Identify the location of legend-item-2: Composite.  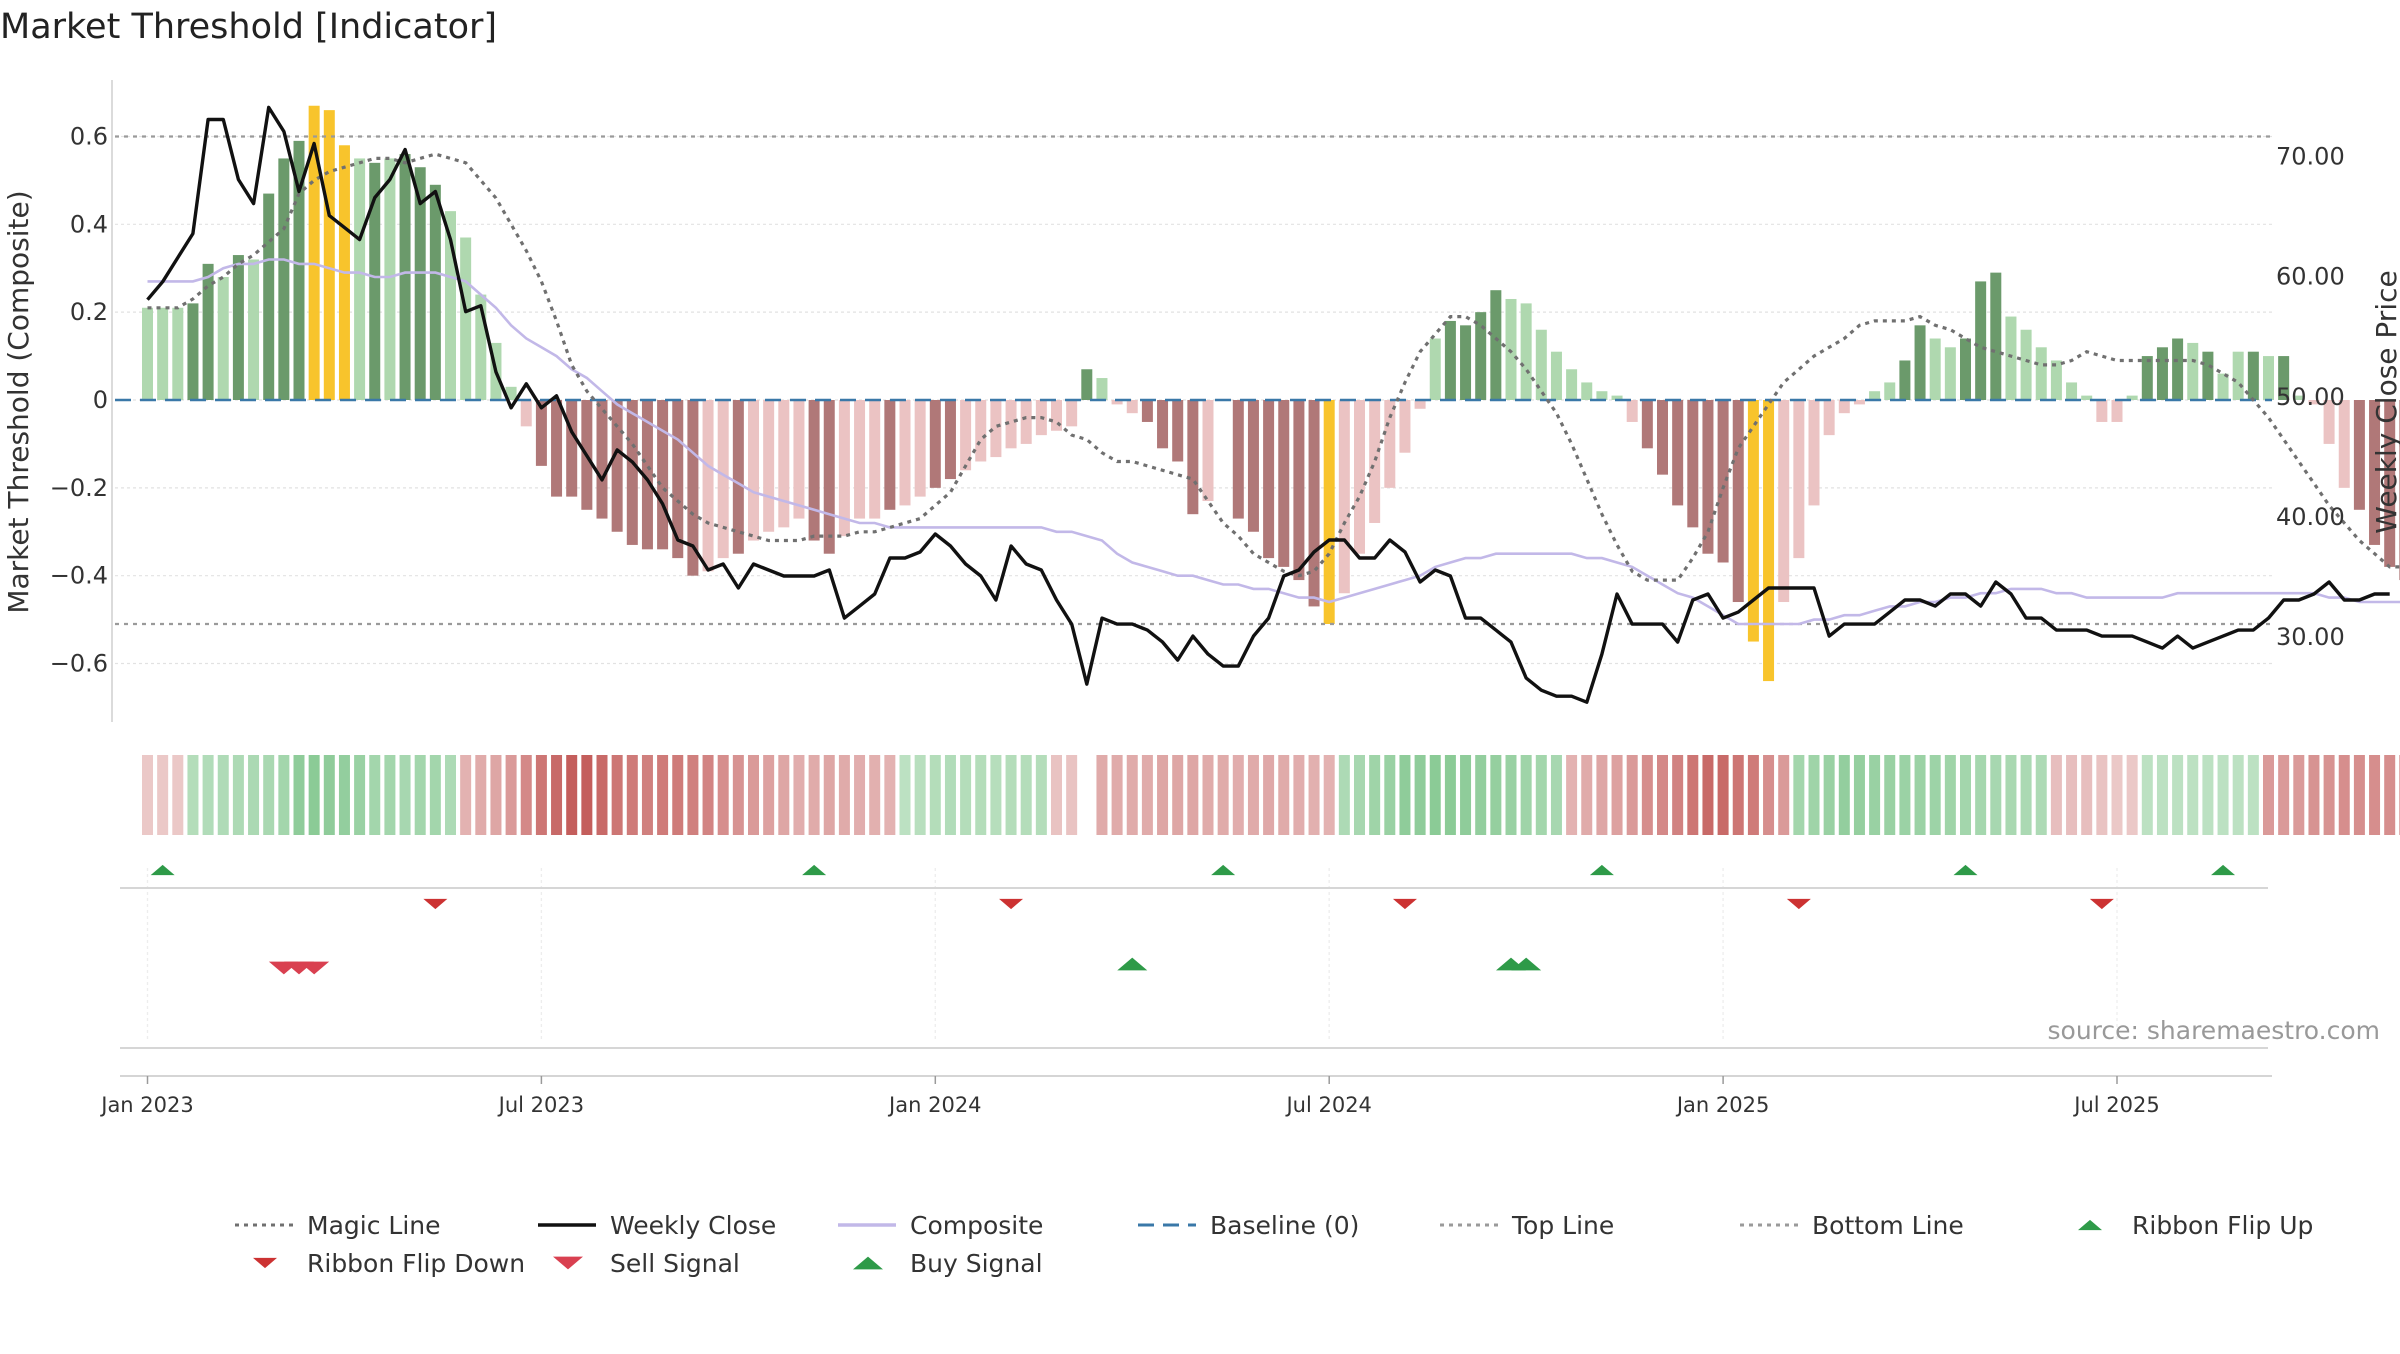
(940, 1225).